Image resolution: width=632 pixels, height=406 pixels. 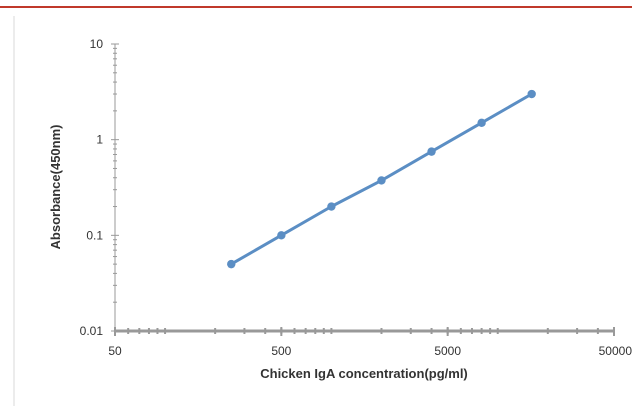 I want to click on y-axis: 0.01 0.1 1 10, so click(x=99, y=187).